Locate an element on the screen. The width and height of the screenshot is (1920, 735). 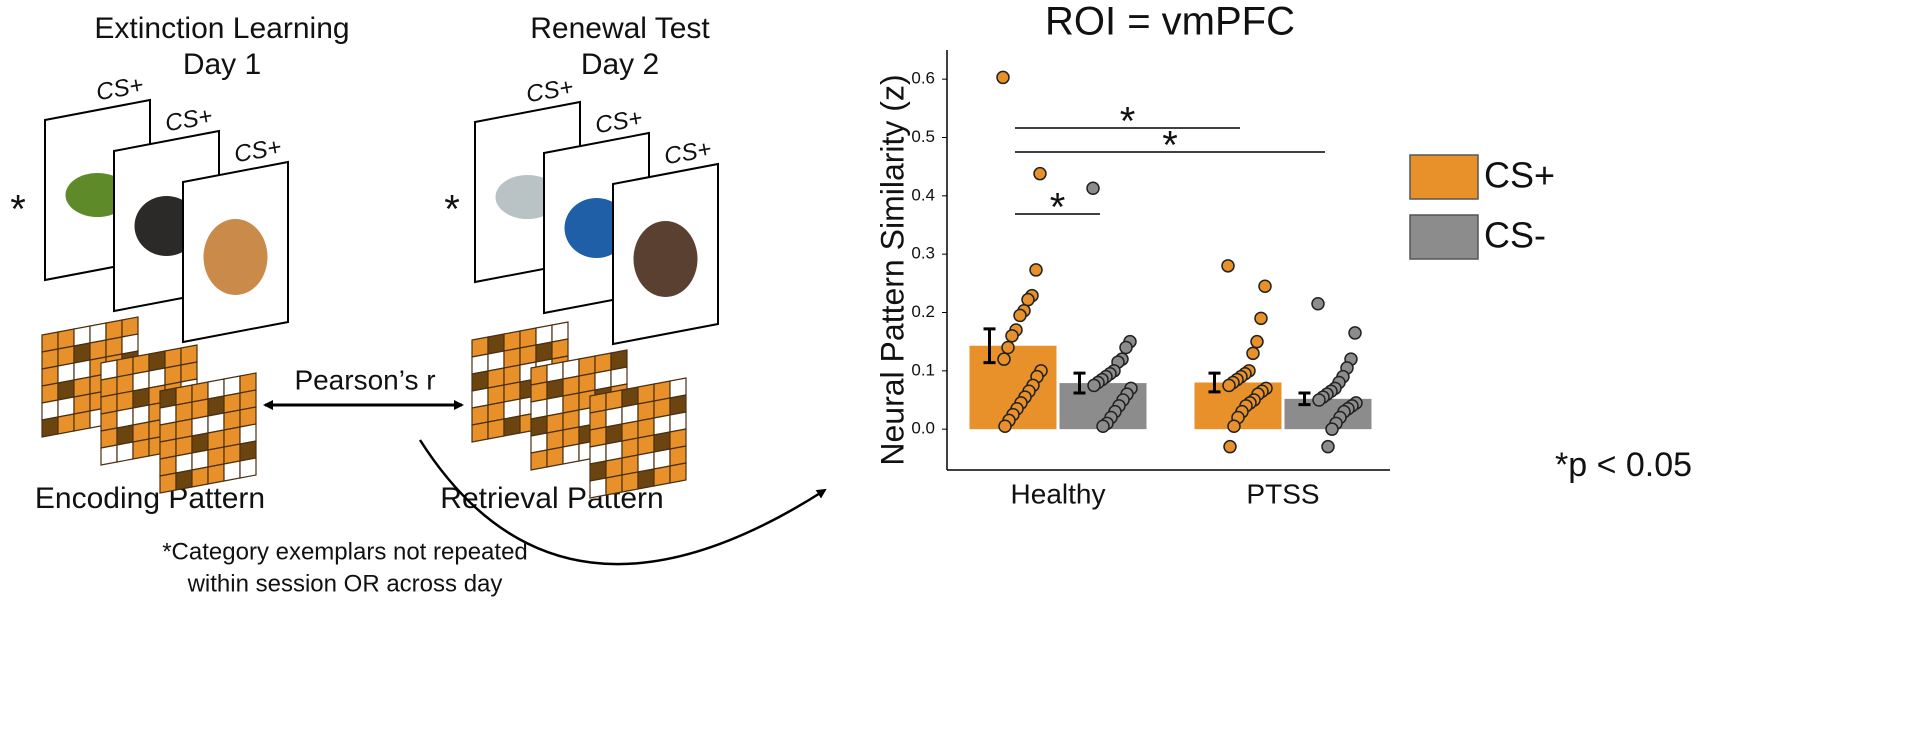
session-title: Renewal Test is located at coordinates (620, 28).